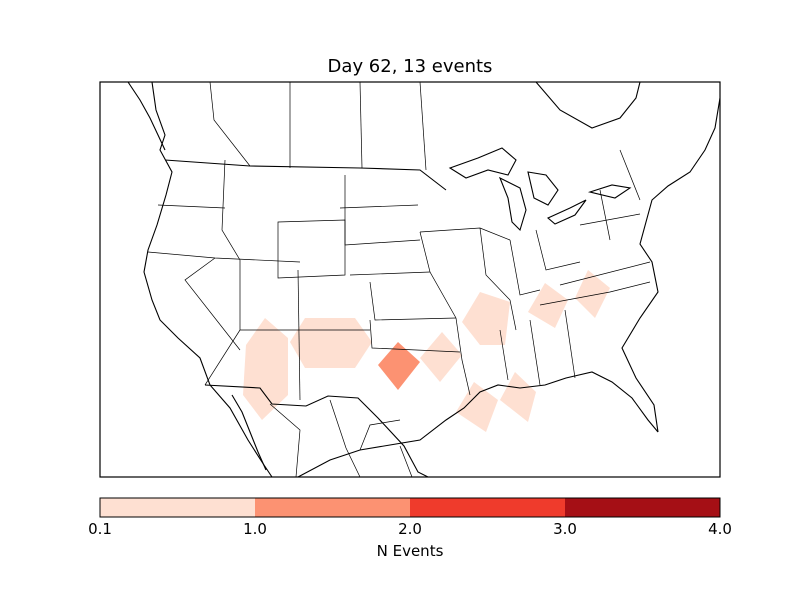 This screenshot has height=600, width=800. What do you see at coordinates (265, 369) in the screenshot?
I see `event-region-arizona-new-mexico-border` at bounding box center [265, 369].